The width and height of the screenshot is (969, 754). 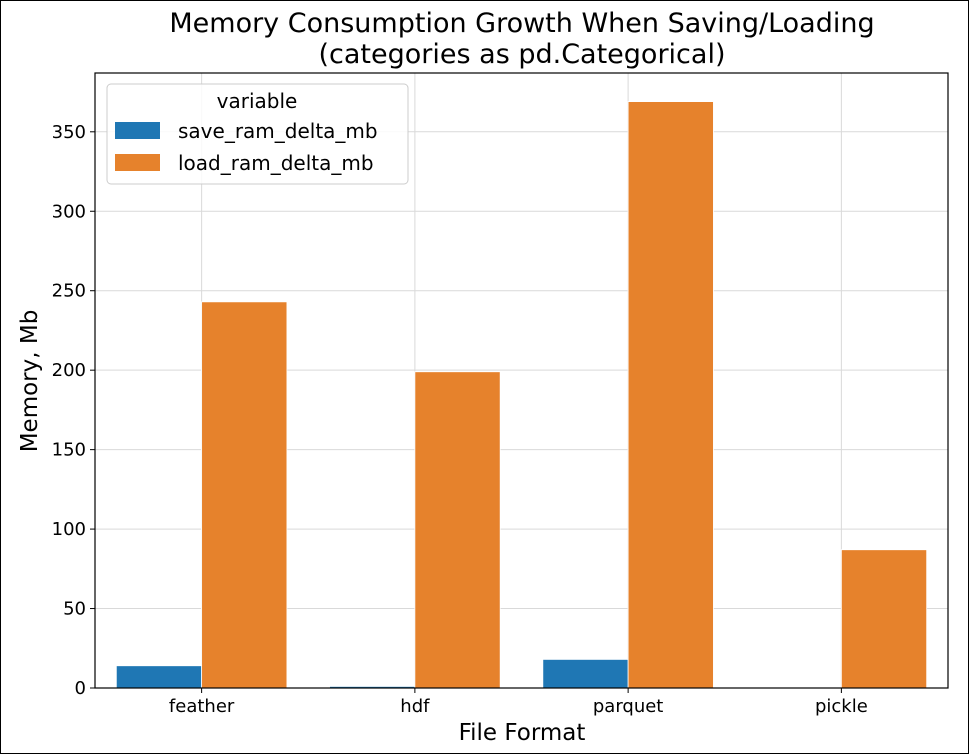 What do you see at coordinates (69, 370) in the screenshot?
I see `y-tick-label: 200` at bounding box center [69, 370].